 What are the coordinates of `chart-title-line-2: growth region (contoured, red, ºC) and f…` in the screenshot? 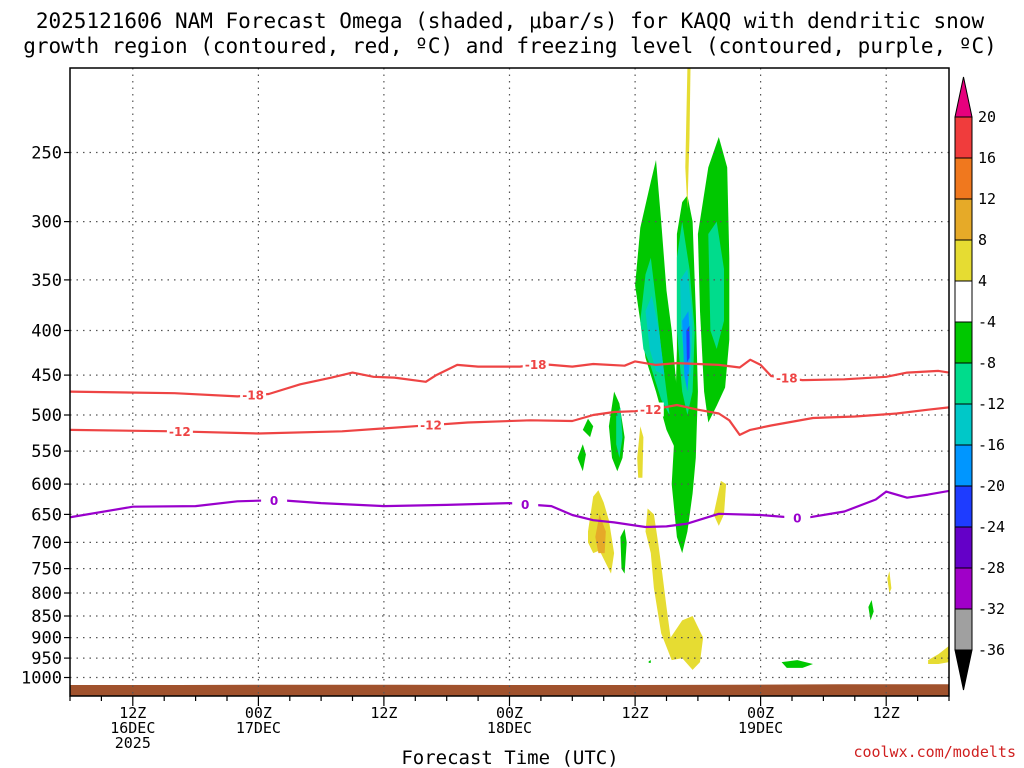 It's located at (510, 46).